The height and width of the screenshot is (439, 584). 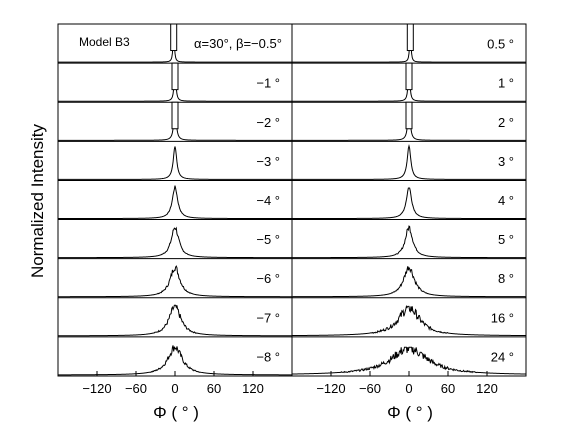 I want to click on x-axis-label-left: Φ ( ° ), so click(x=176, y=412).